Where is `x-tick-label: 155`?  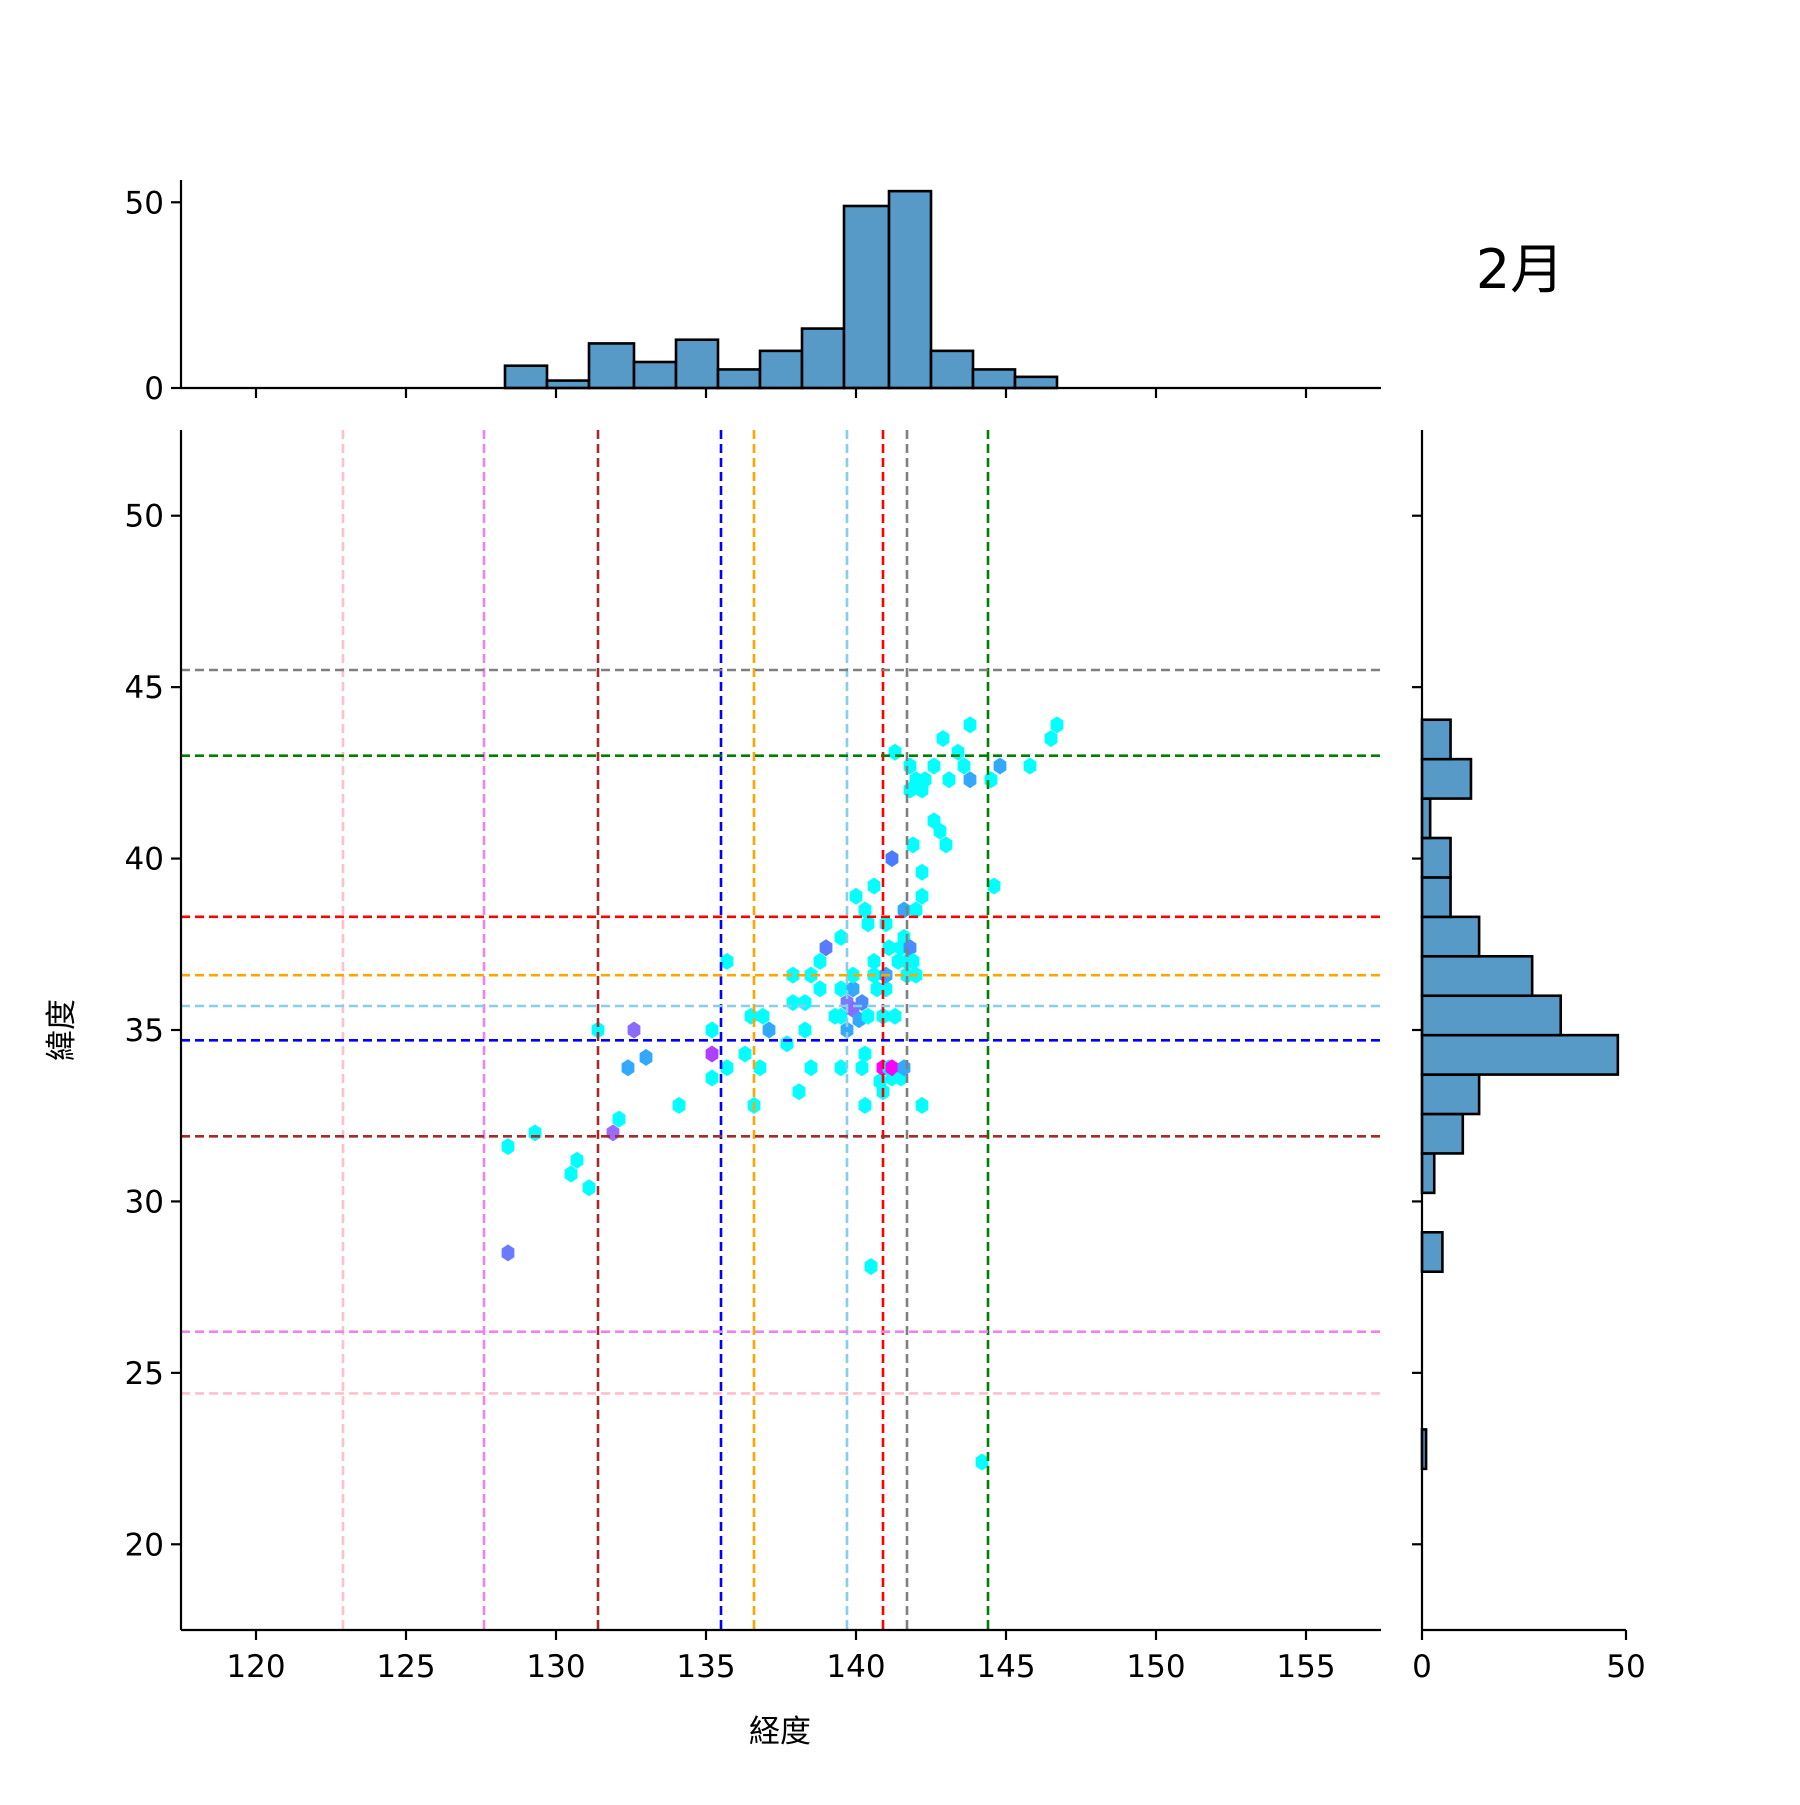
x-tick-label: 155 is located at coordinates (1305, 1667).